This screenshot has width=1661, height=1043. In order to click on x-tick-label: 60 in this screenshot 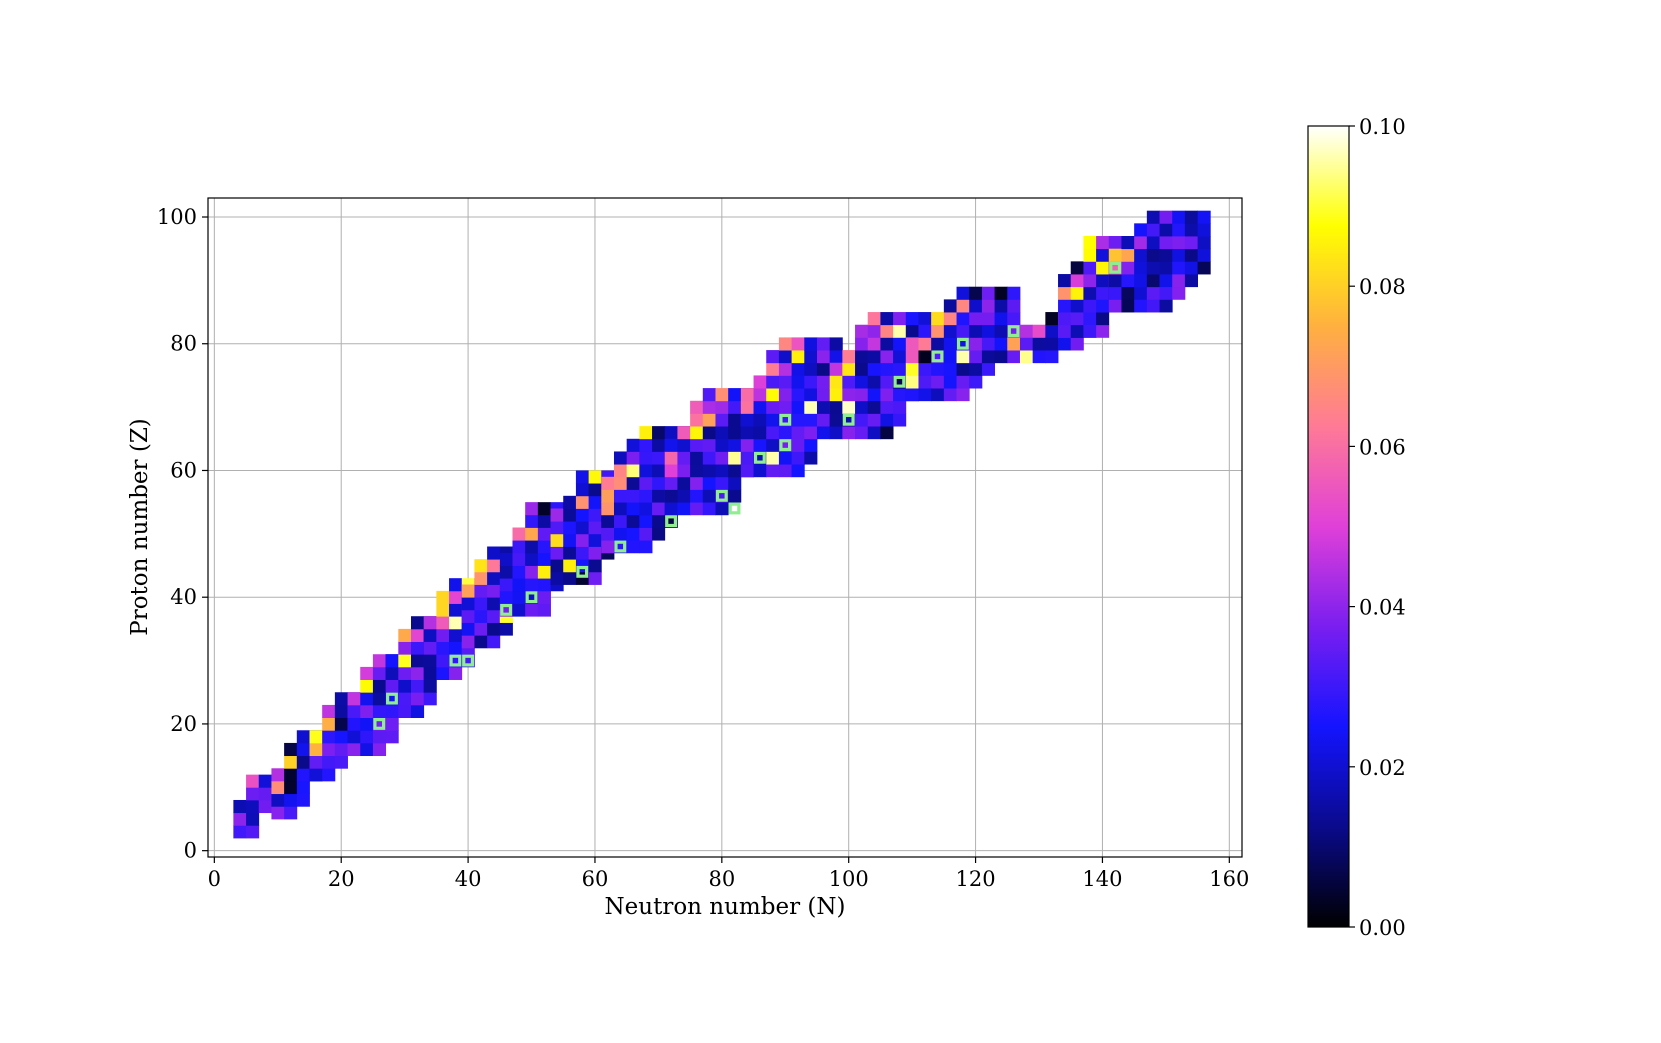, I will do `click(595, 879)`.